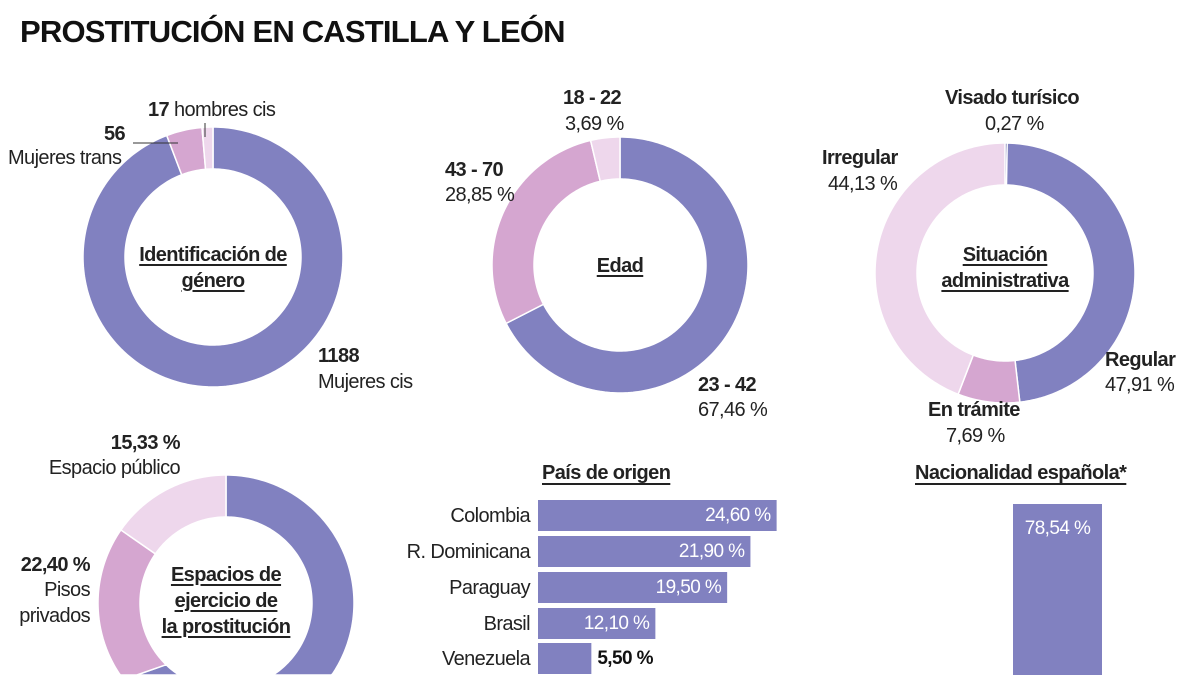  What do you see at coordinates (114, 468) in the screenshot?
I see `label-espacio-publico: Espacio público` at bounding box center [114, 468].